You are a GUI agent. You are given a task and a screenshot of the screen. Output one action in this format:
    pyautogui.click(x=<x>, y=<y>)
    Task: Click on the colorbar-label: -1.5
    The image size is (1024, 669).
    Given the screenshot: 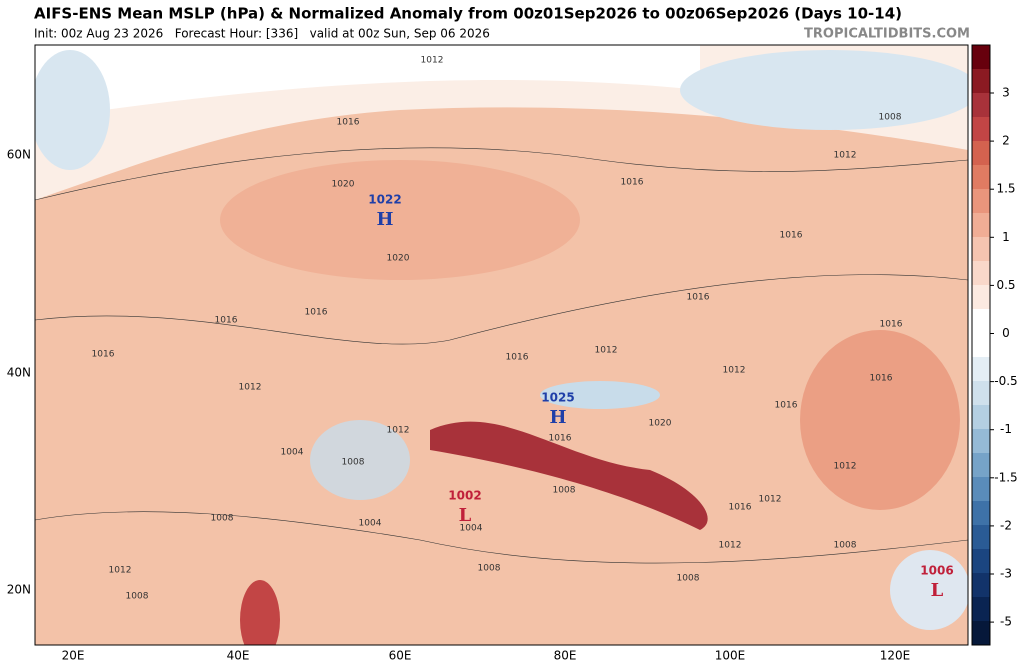 What is the action you would take?
    pyautogui.click(x=1005, y=477)
    